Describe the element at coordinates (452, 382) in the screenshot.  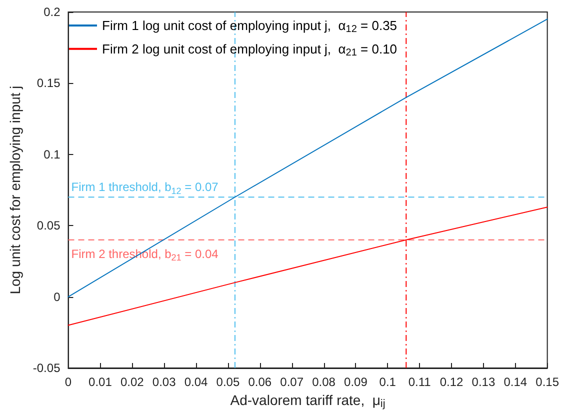
I see `x-tick-label: 0.12` at that location.